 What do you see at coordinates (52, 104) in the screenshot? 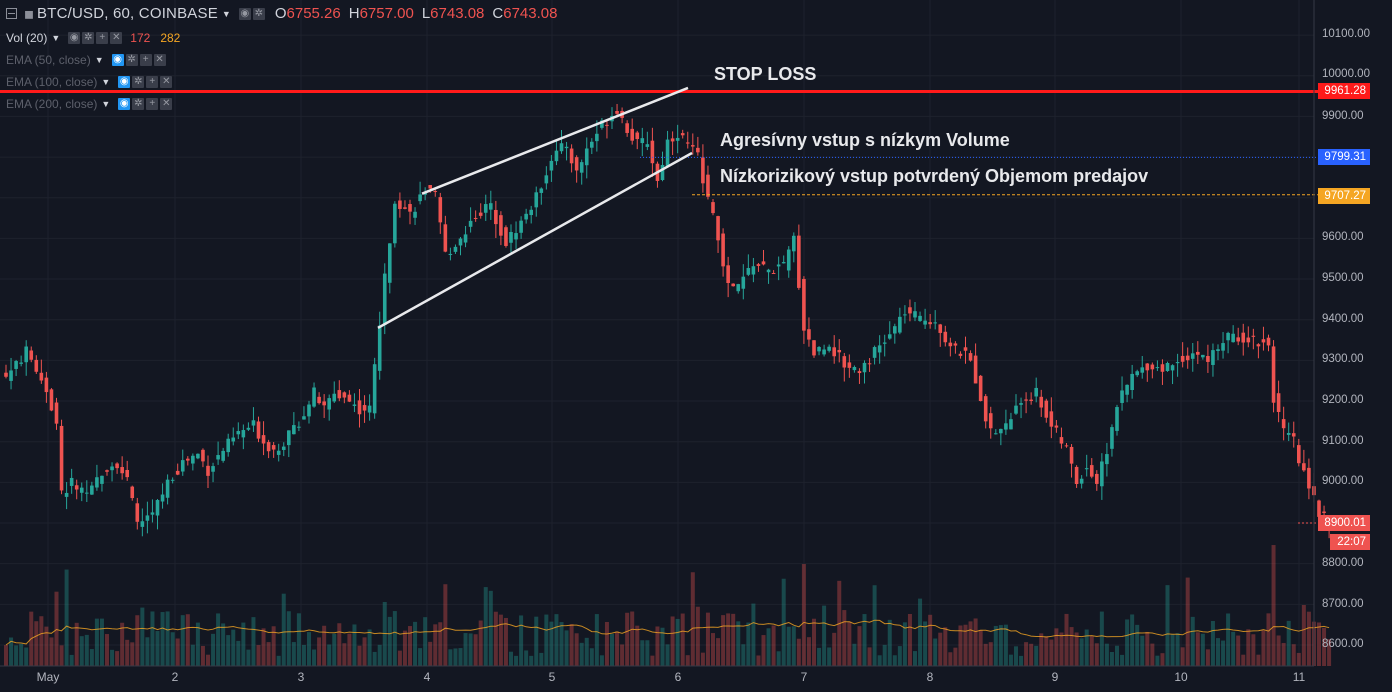
I see `ema-200-name: EMA (200, close)` at bounding box center [52, 104].